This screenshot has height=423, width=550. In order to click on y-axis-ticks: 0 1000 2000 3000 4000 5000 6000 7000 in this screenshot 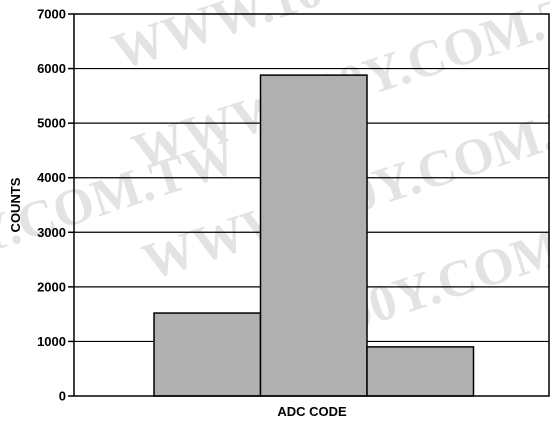, I will do `click(55, 205)`.